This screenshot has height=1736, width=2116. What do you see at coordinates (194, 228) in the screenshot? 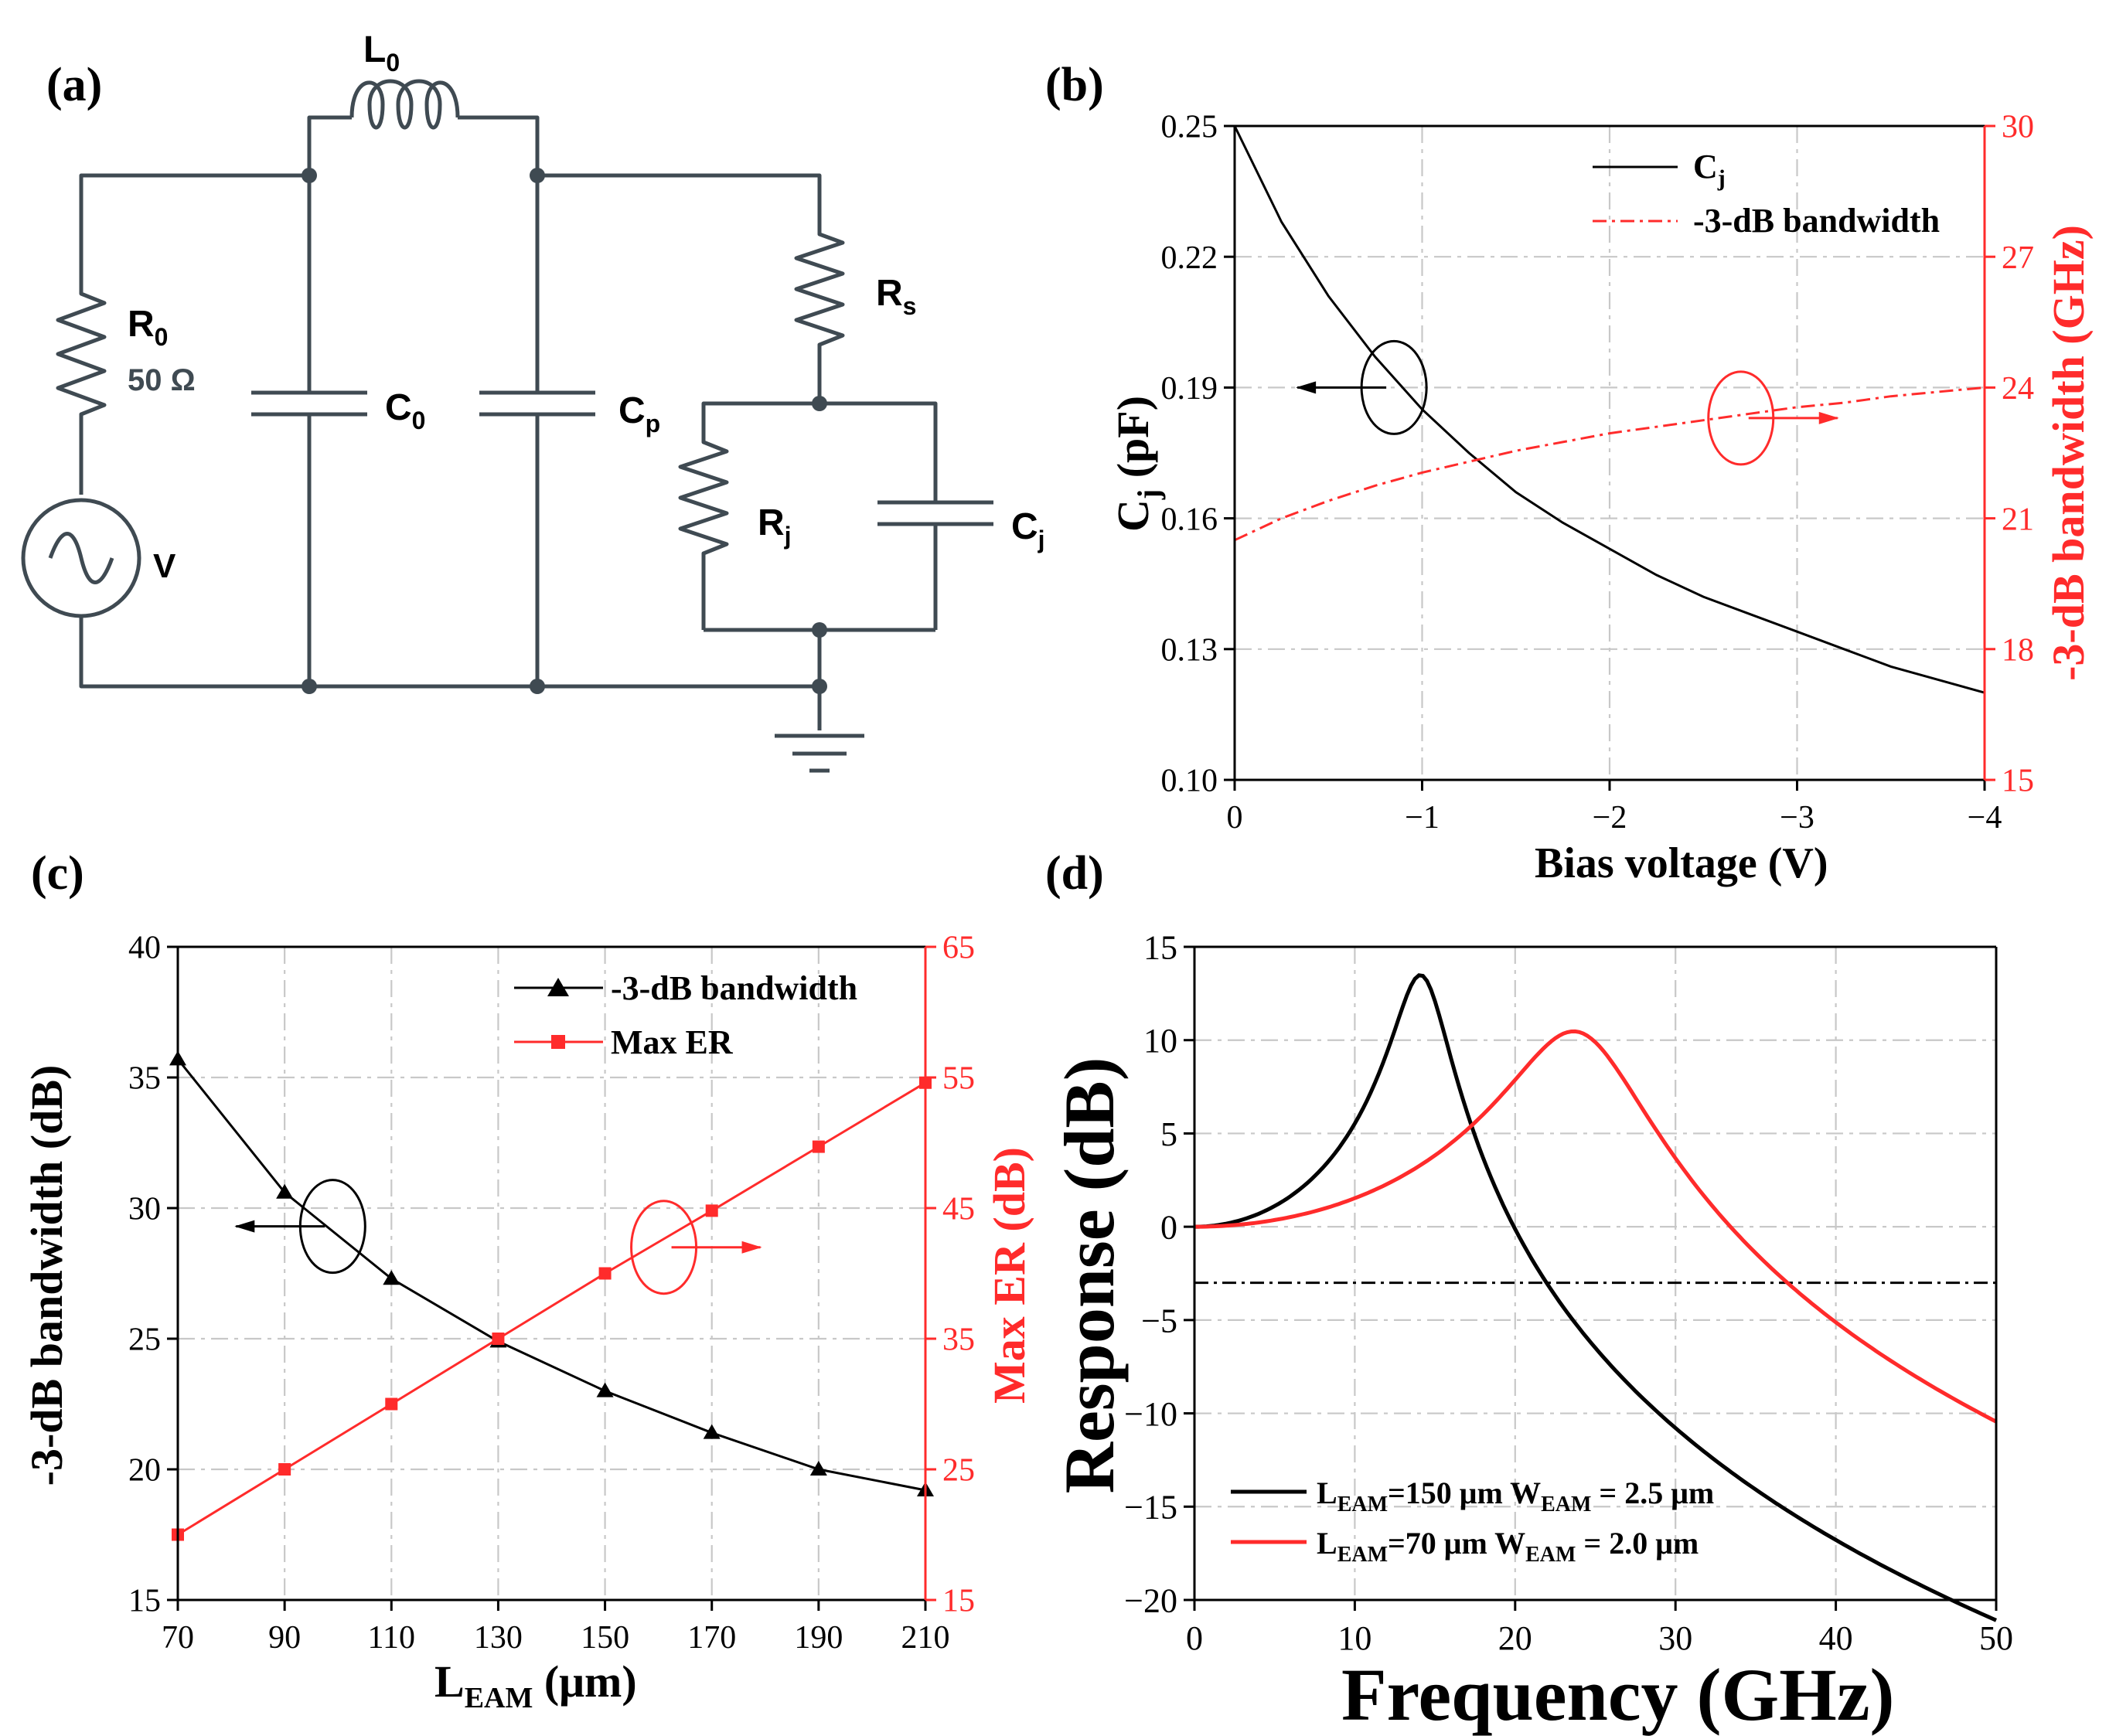
I see `wire-top-left` at bounding box center [194, 228].